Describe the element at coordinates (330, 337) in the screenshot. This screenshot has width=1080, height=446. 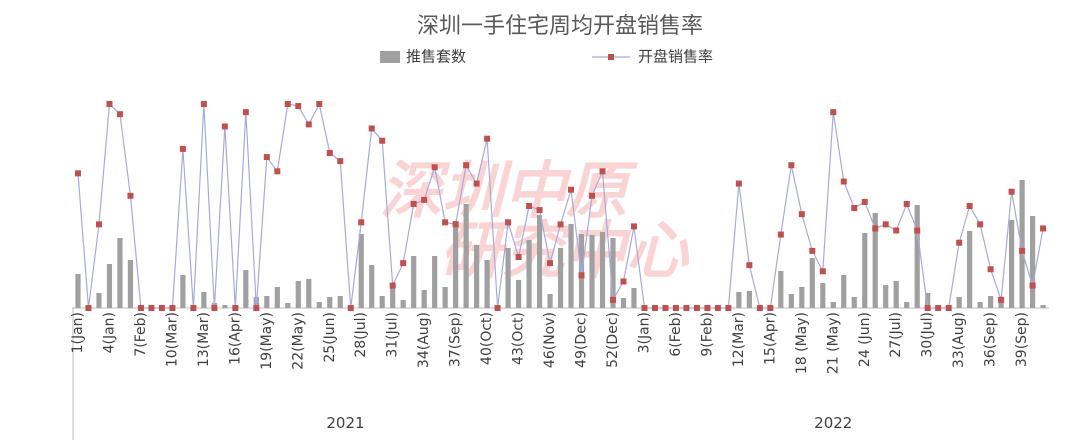
I see `x-tick-label: 25(Jun)` at that location.